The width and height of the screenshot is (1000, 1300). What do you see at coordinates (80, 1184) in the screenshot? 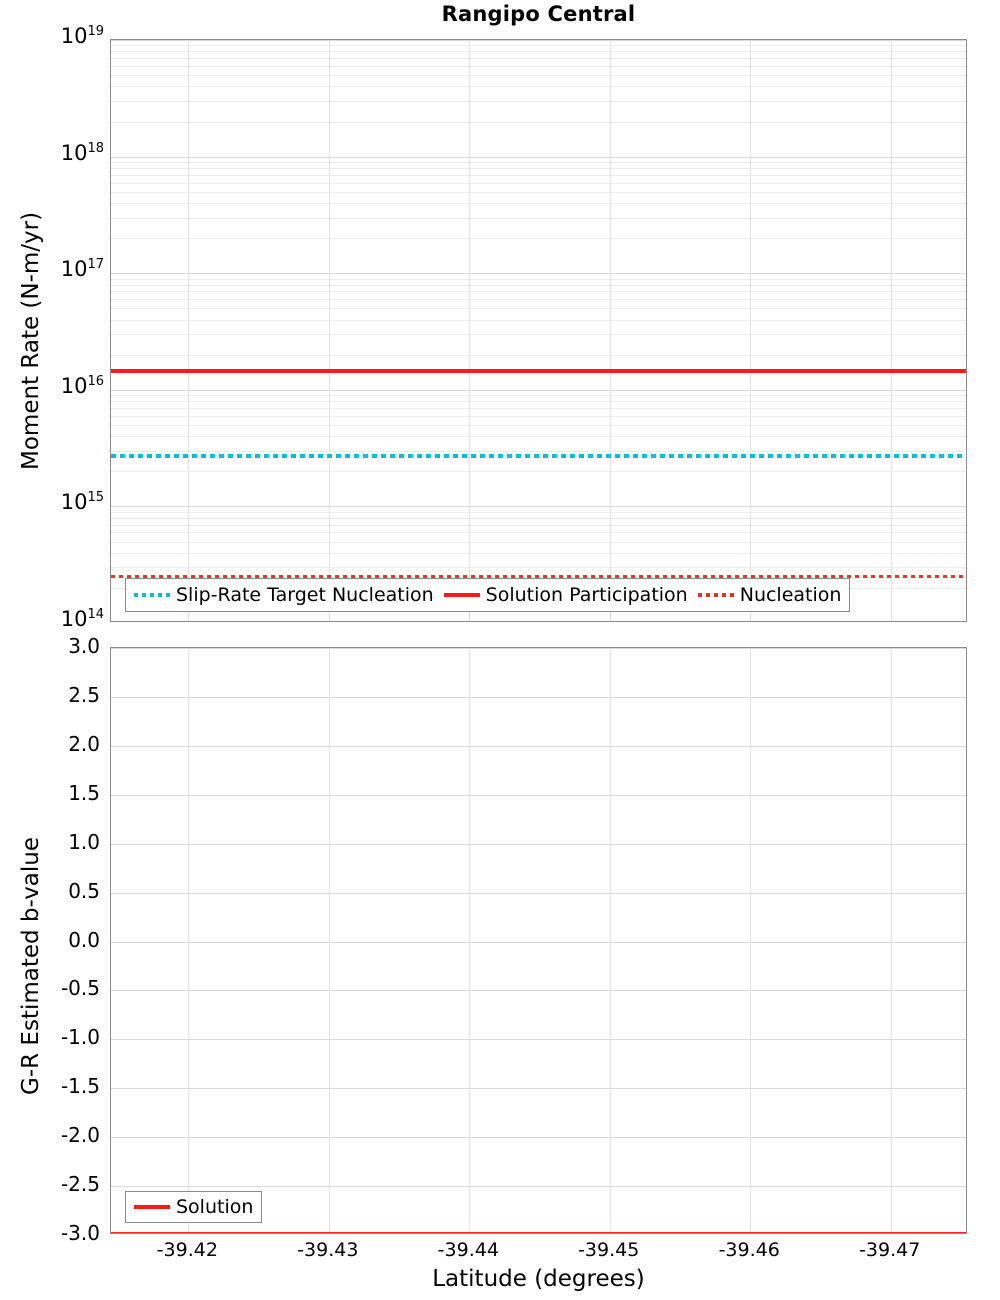
I see `y-tick-label: -2.5` at bounding box center [80, 1184].